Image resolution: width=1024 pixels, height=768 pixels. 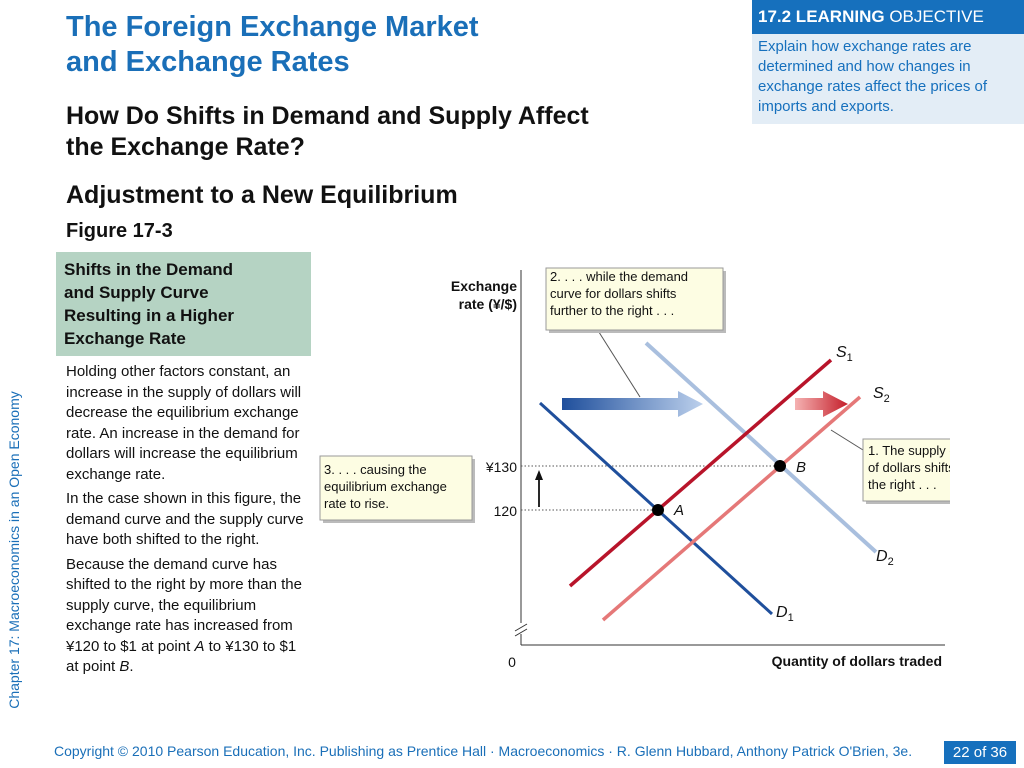 I want to click on curve-label-s2-letter: S, so click(x=878, y=393).